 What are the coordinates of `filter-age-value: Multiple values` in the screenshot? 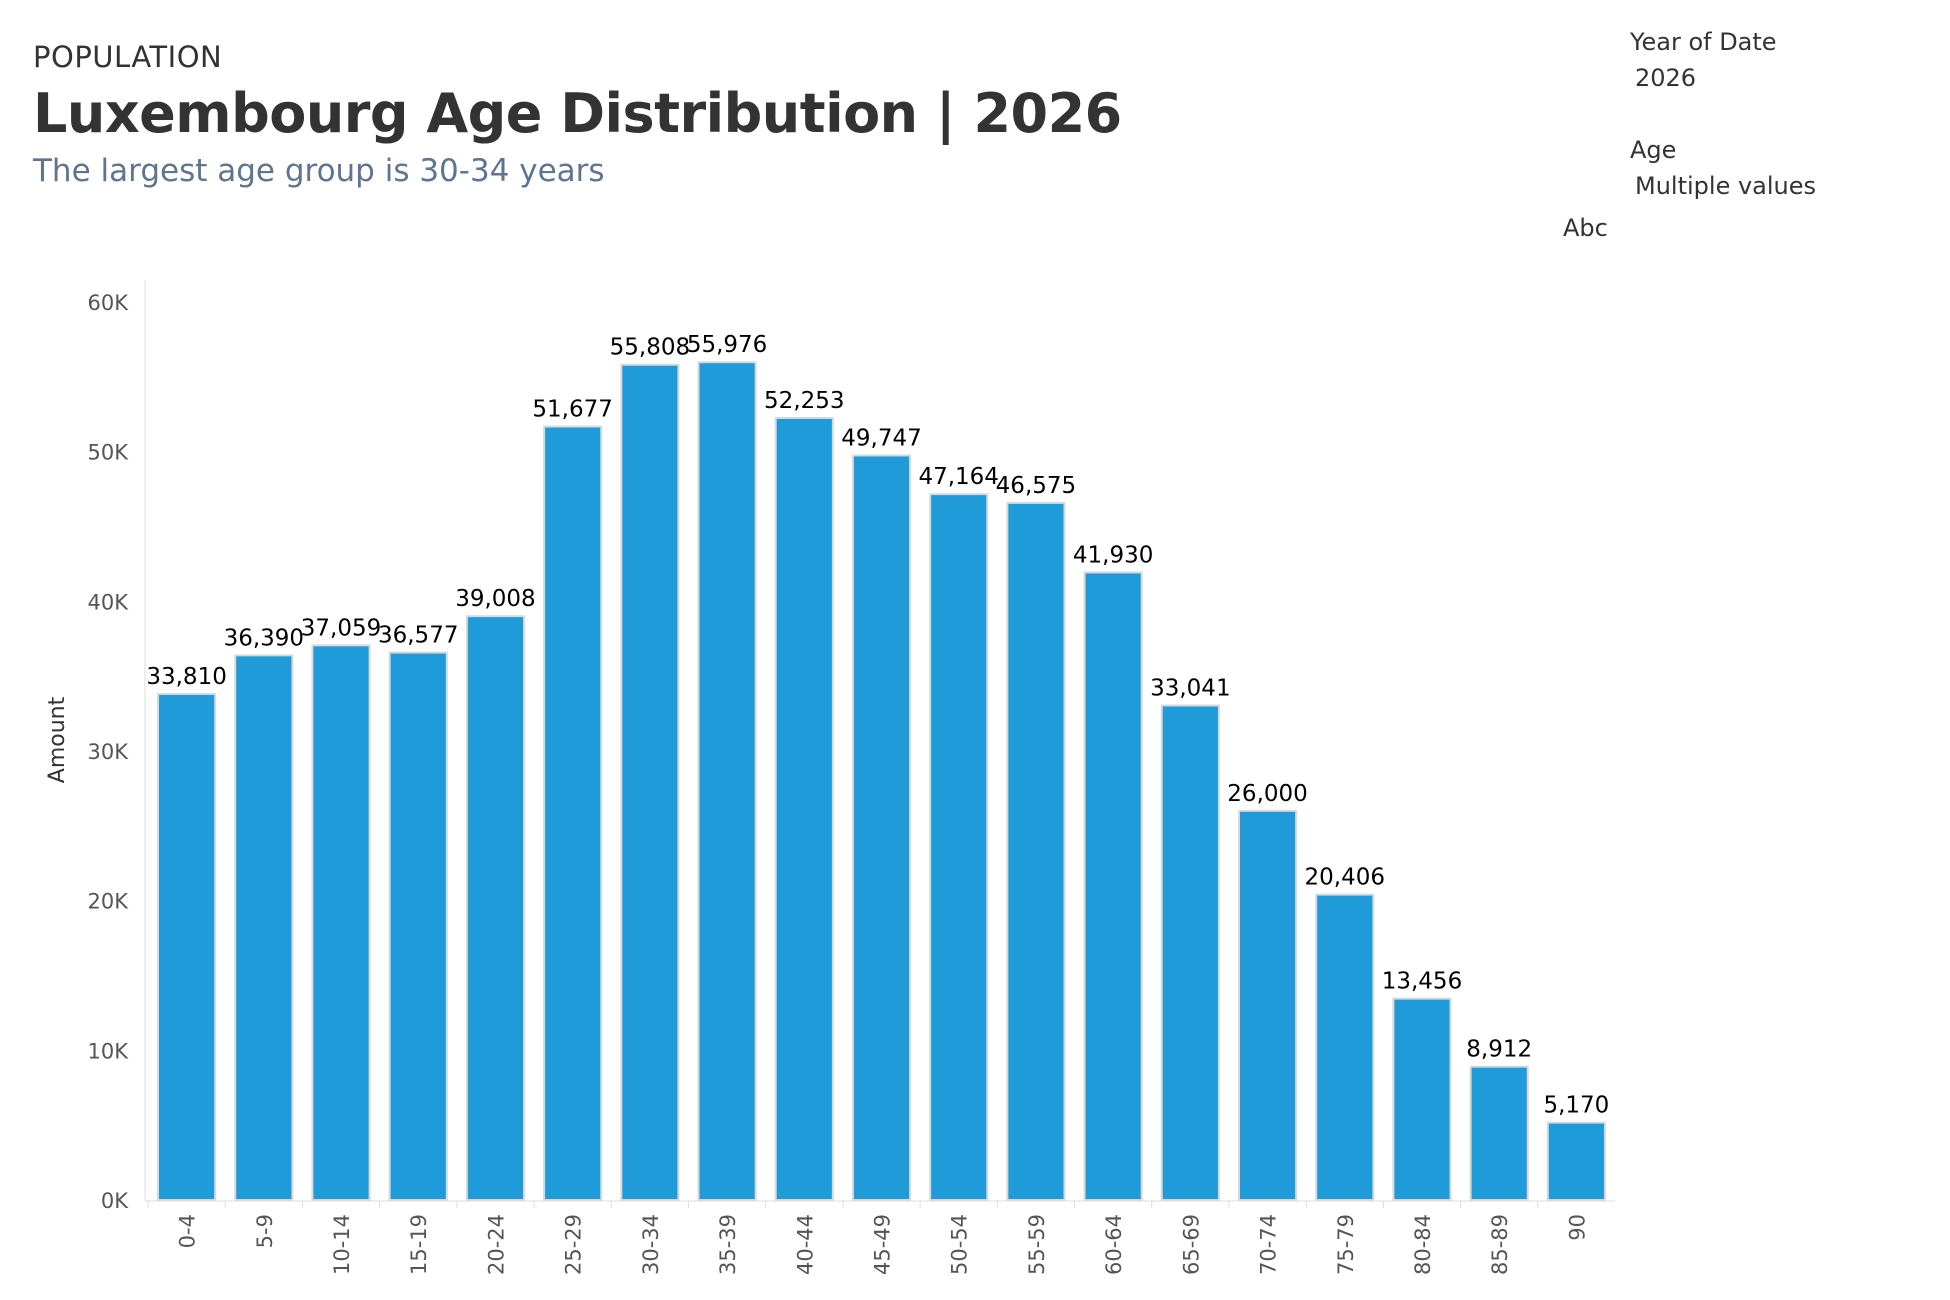 It's located at (1726, 186).